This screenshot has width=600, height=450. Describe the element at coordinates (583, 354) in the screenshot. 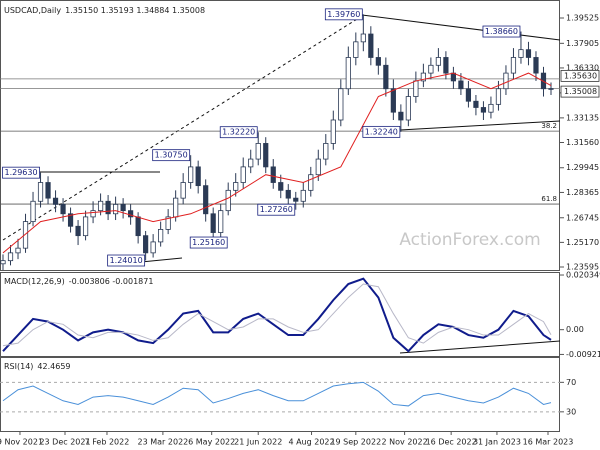

I see `y-tick-label: -0.009215` at that location.